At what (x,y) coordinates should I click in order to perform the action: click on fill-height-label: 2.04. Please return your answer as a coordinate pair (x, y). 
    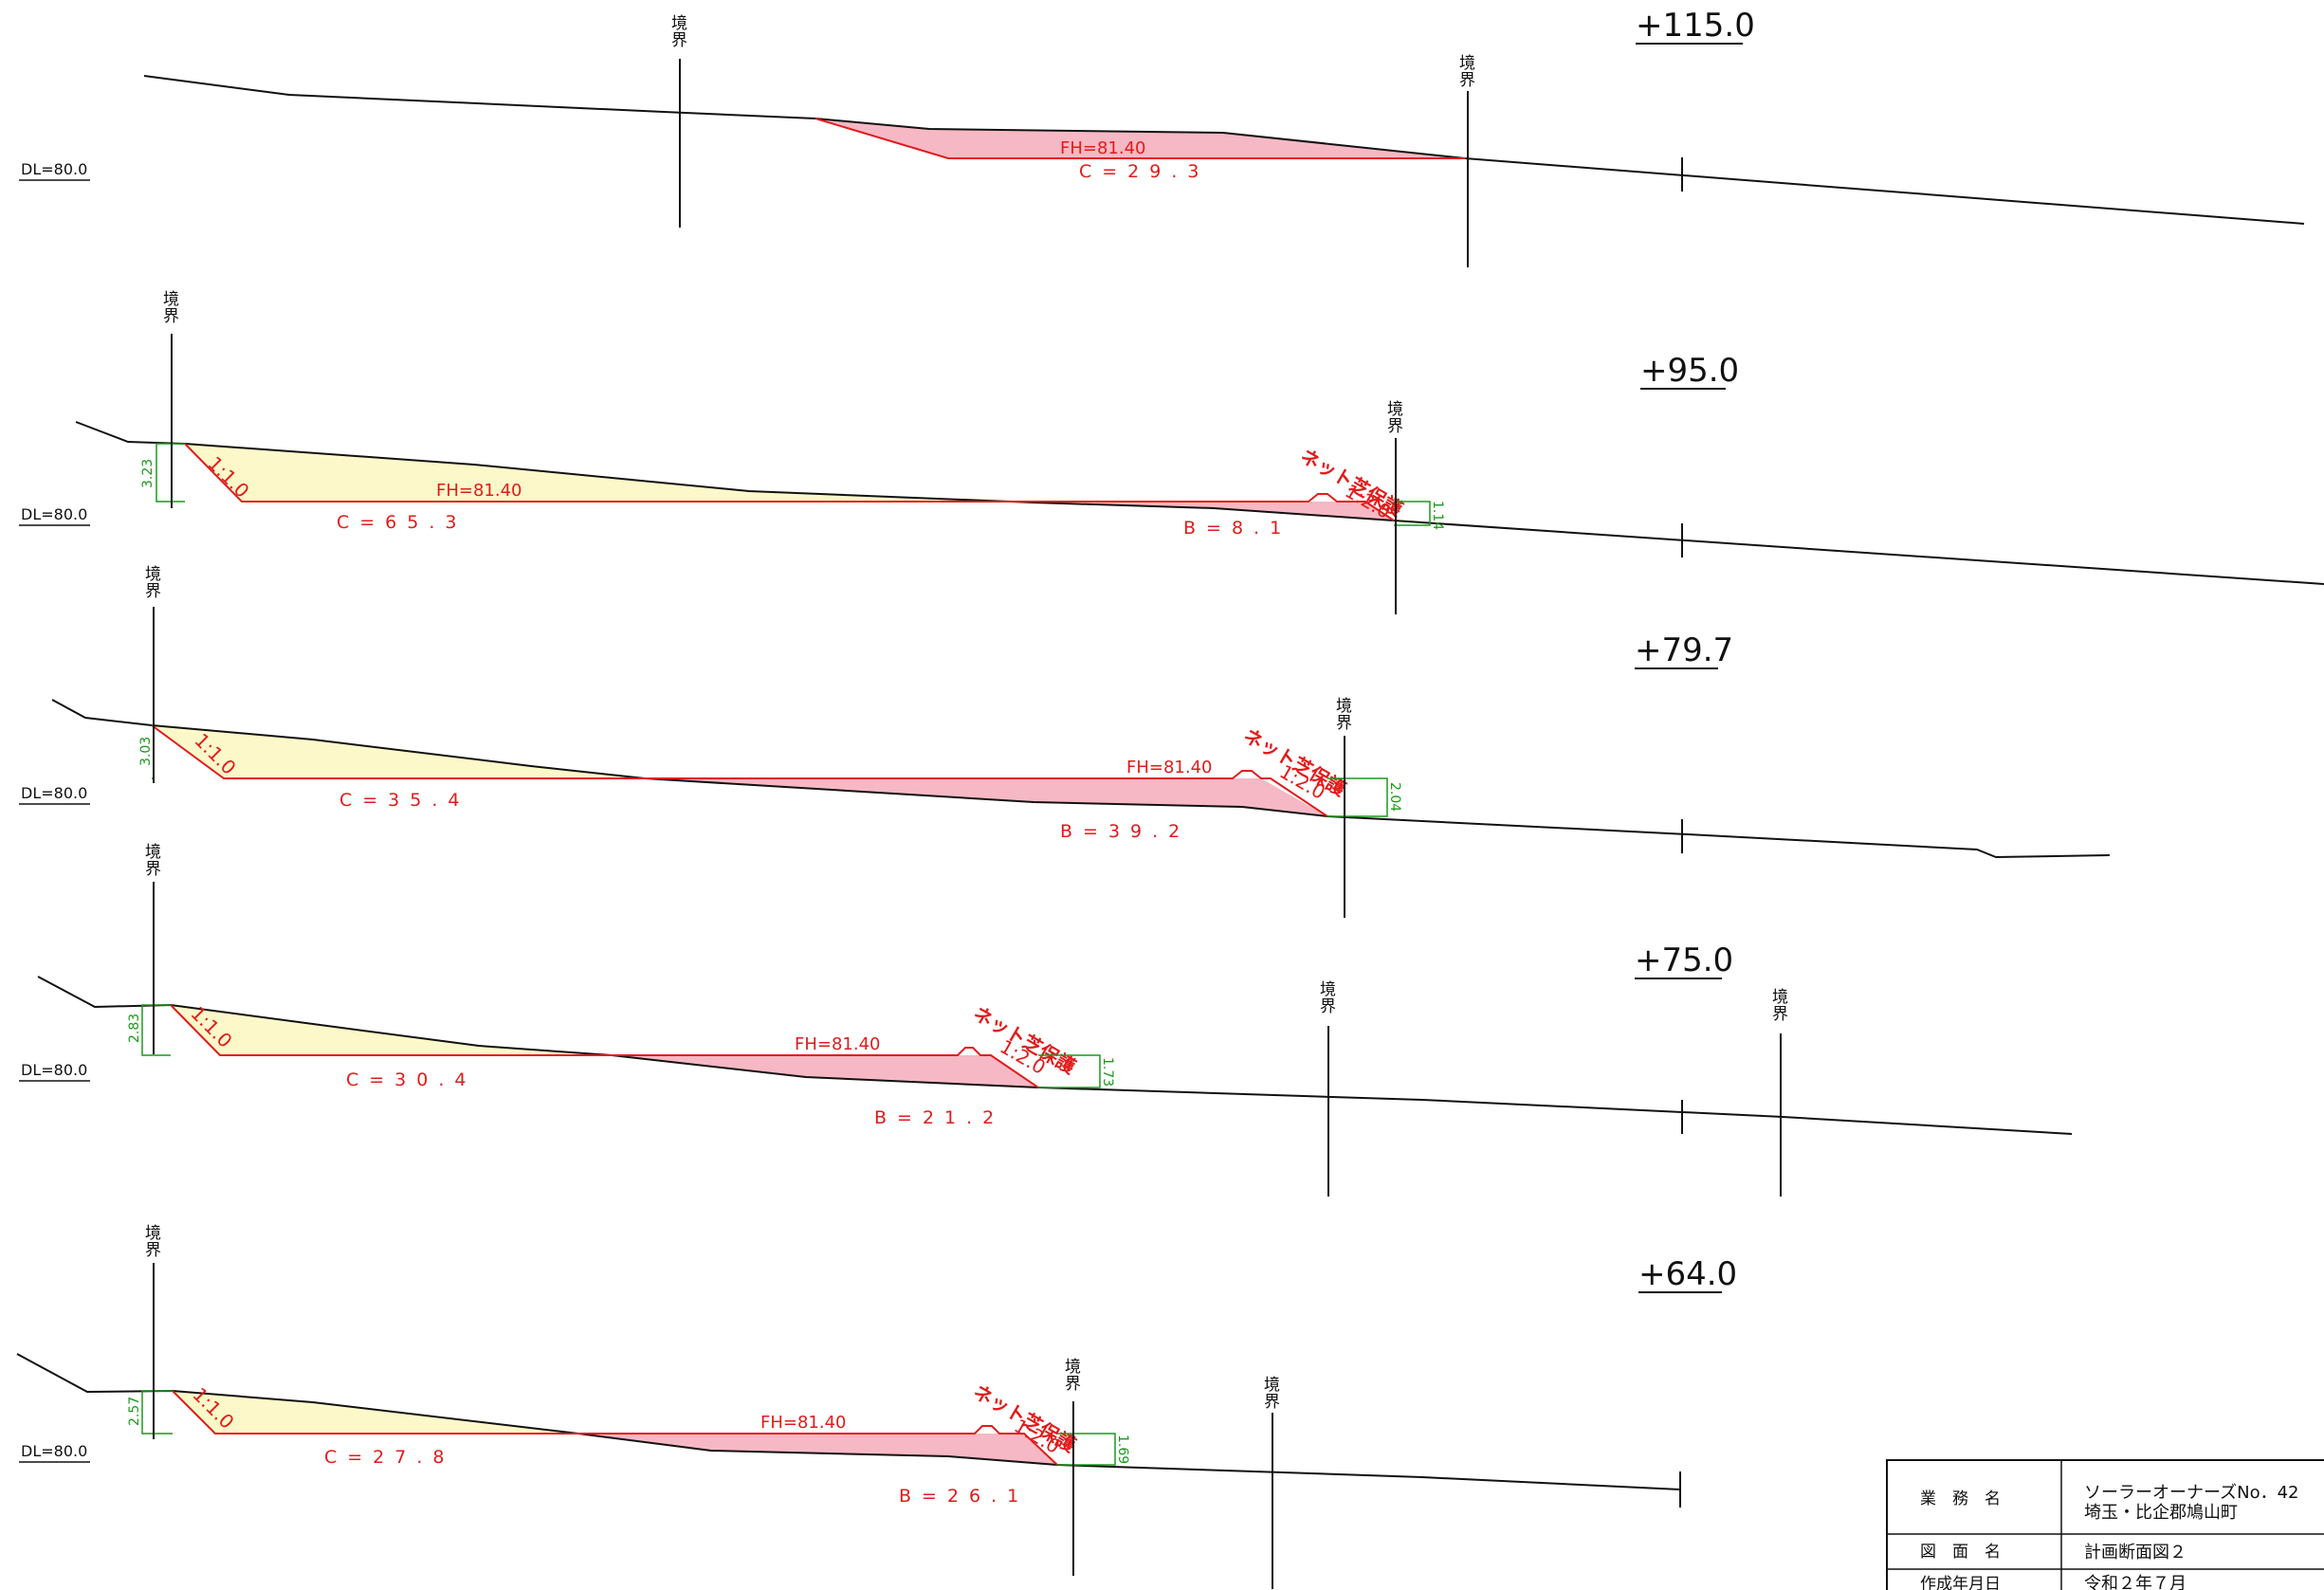
    Looking at the image, I should click on (1394, 797).